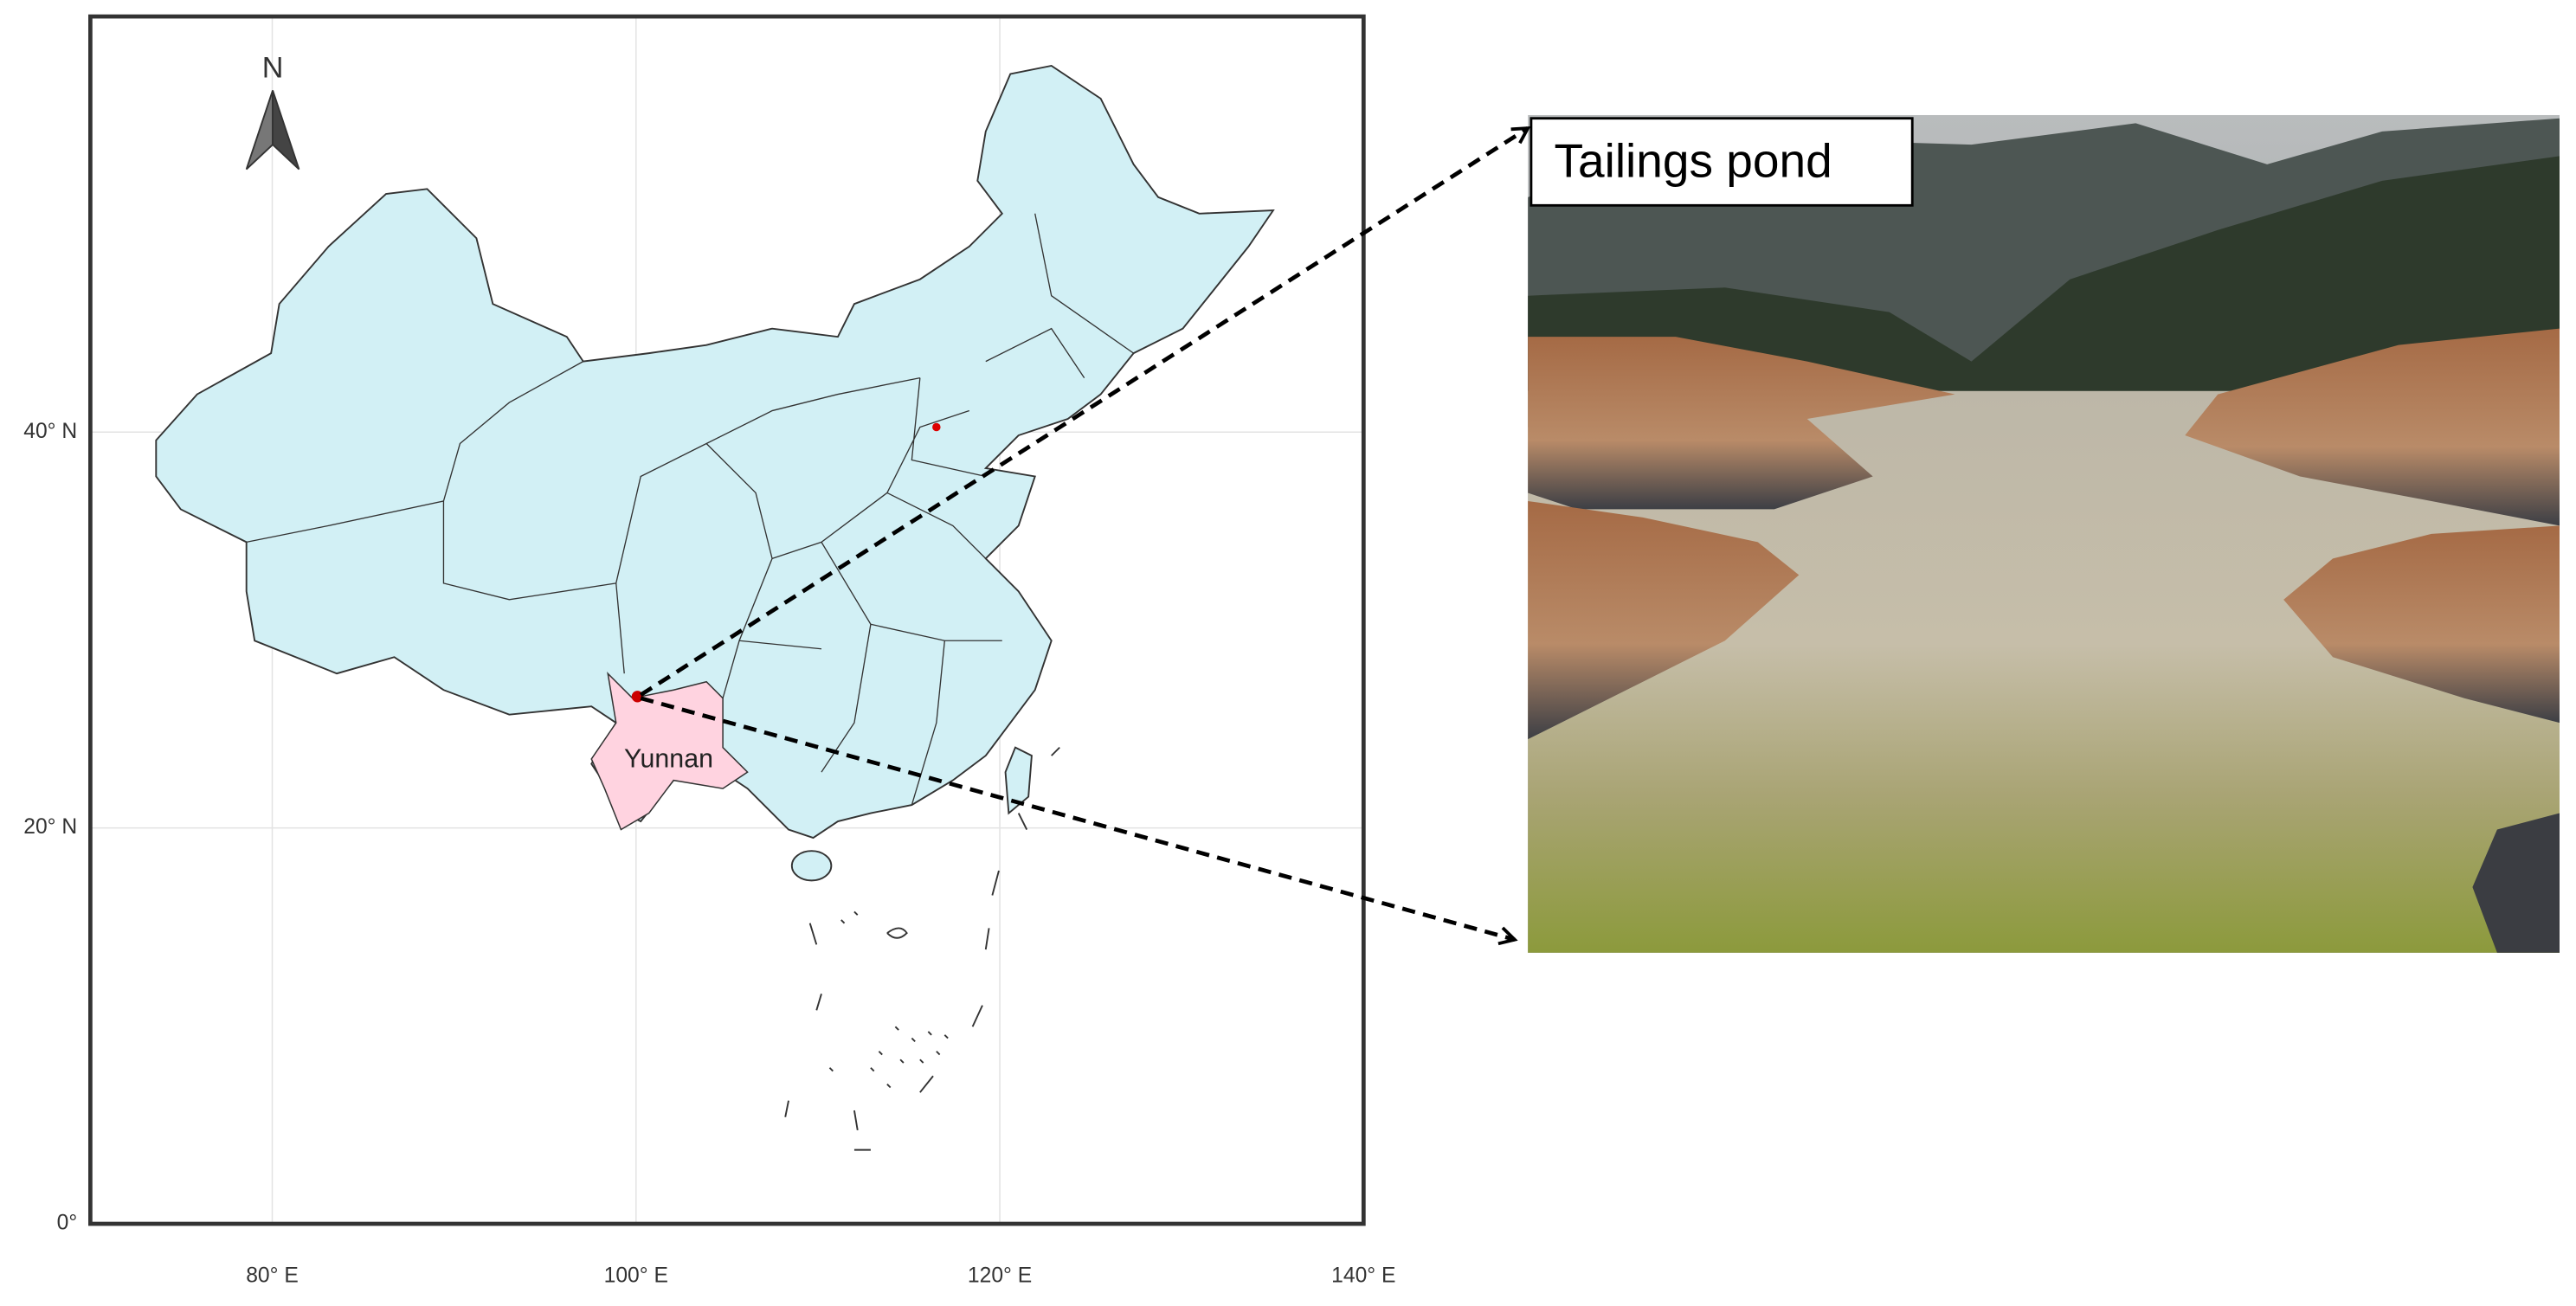  Describe the element at coordinates (811, 866) in the screenshot. I see `hainan` at that location.